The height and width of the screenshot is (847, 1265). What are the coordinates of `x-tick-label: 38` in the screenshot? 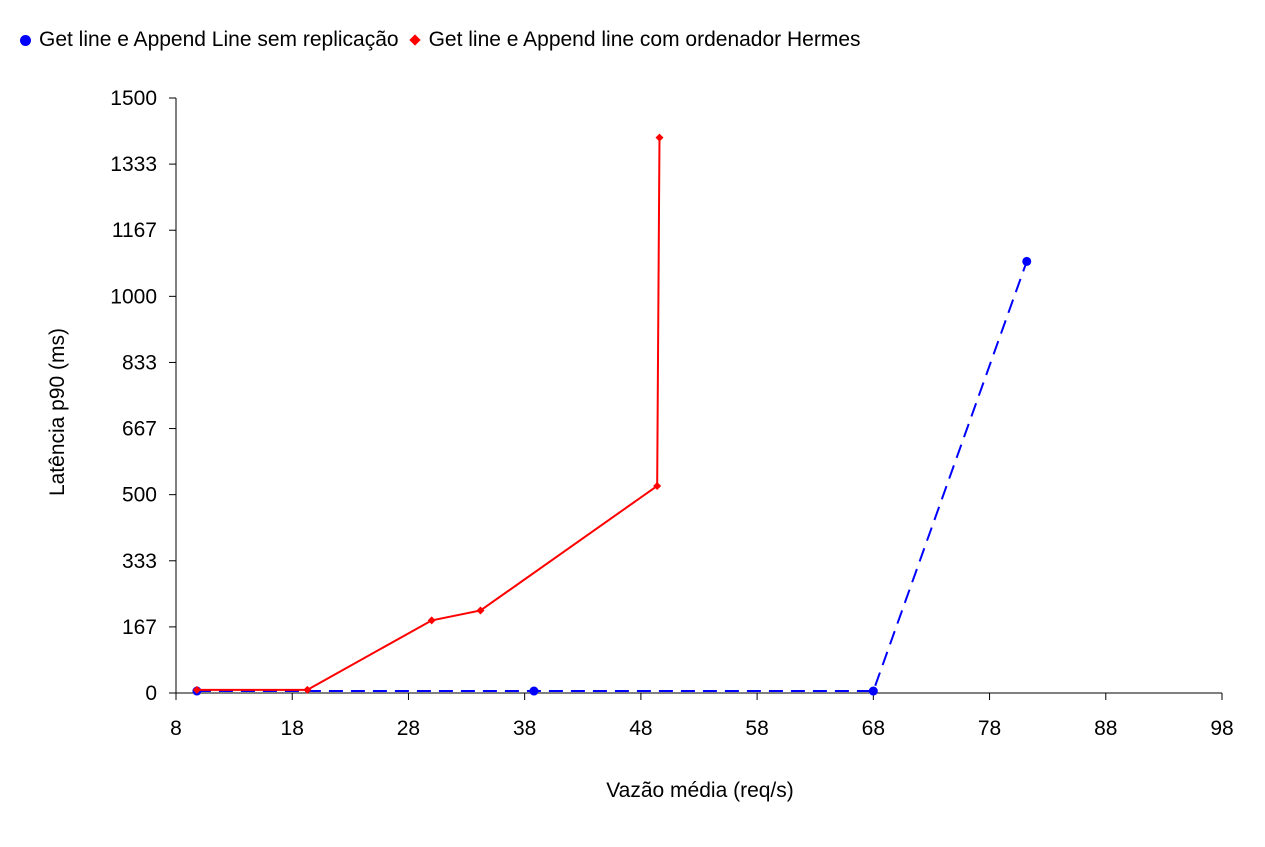 It's located at (524, 728).